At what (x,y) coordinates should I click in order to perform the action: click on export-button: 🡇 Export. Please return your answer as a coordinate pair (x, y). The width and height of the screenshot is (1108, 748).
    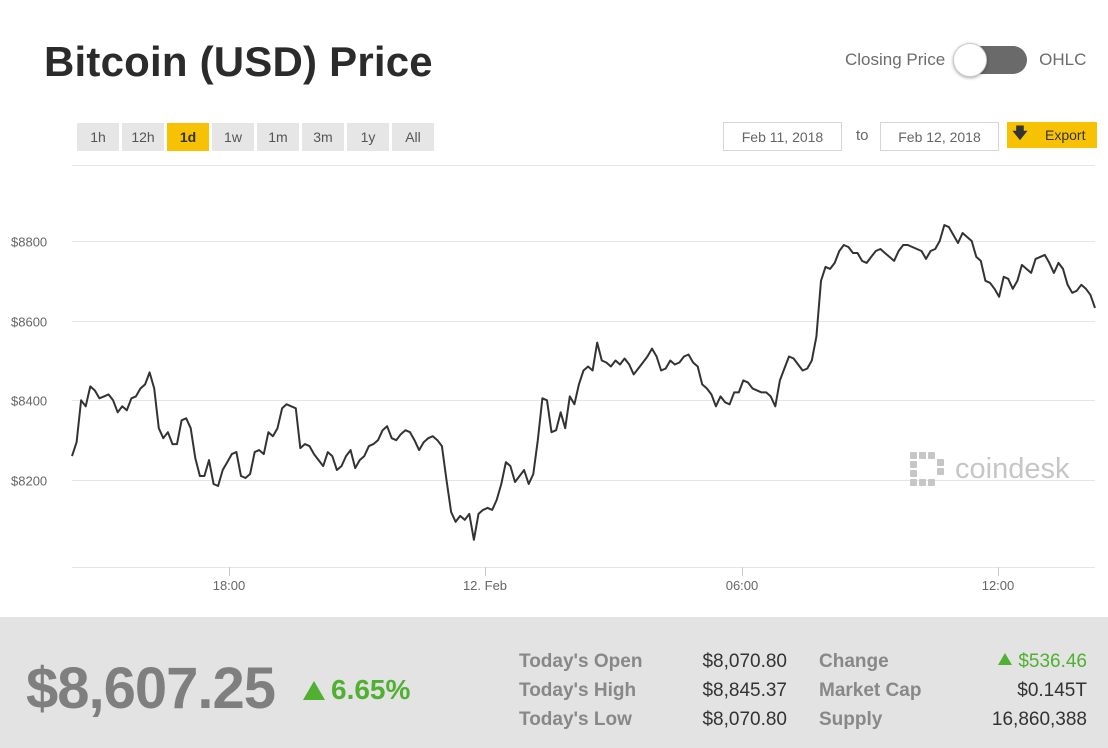
    Looking at the image, I should click on (1052, 135).